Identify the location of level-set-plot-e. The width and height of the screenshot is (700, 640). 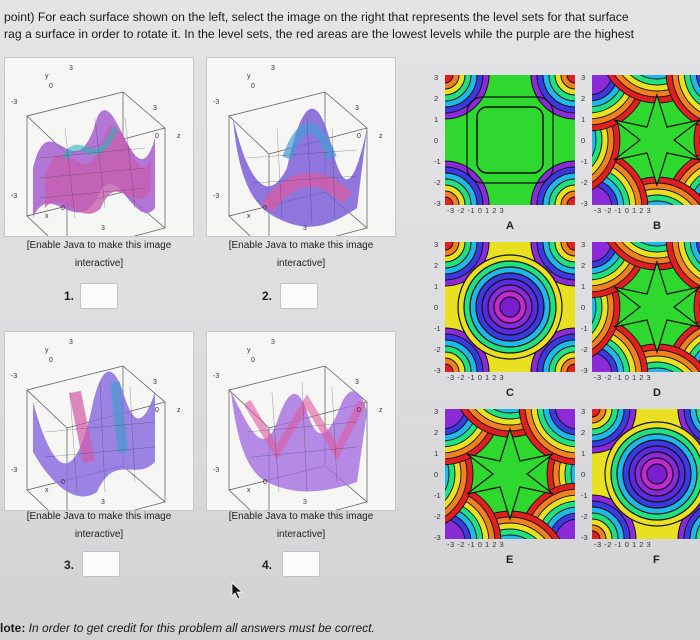
(510, 474).